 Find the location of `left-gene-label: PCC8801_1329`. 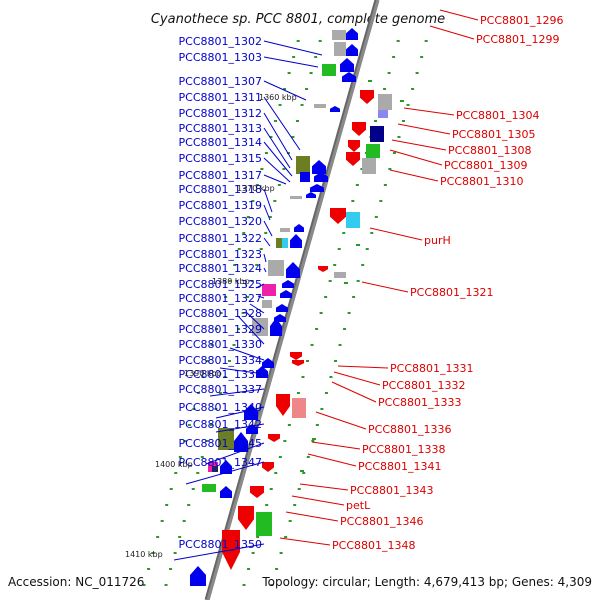

left-gene-label: PCC8801_1329 is located at coordinates (220, 329).